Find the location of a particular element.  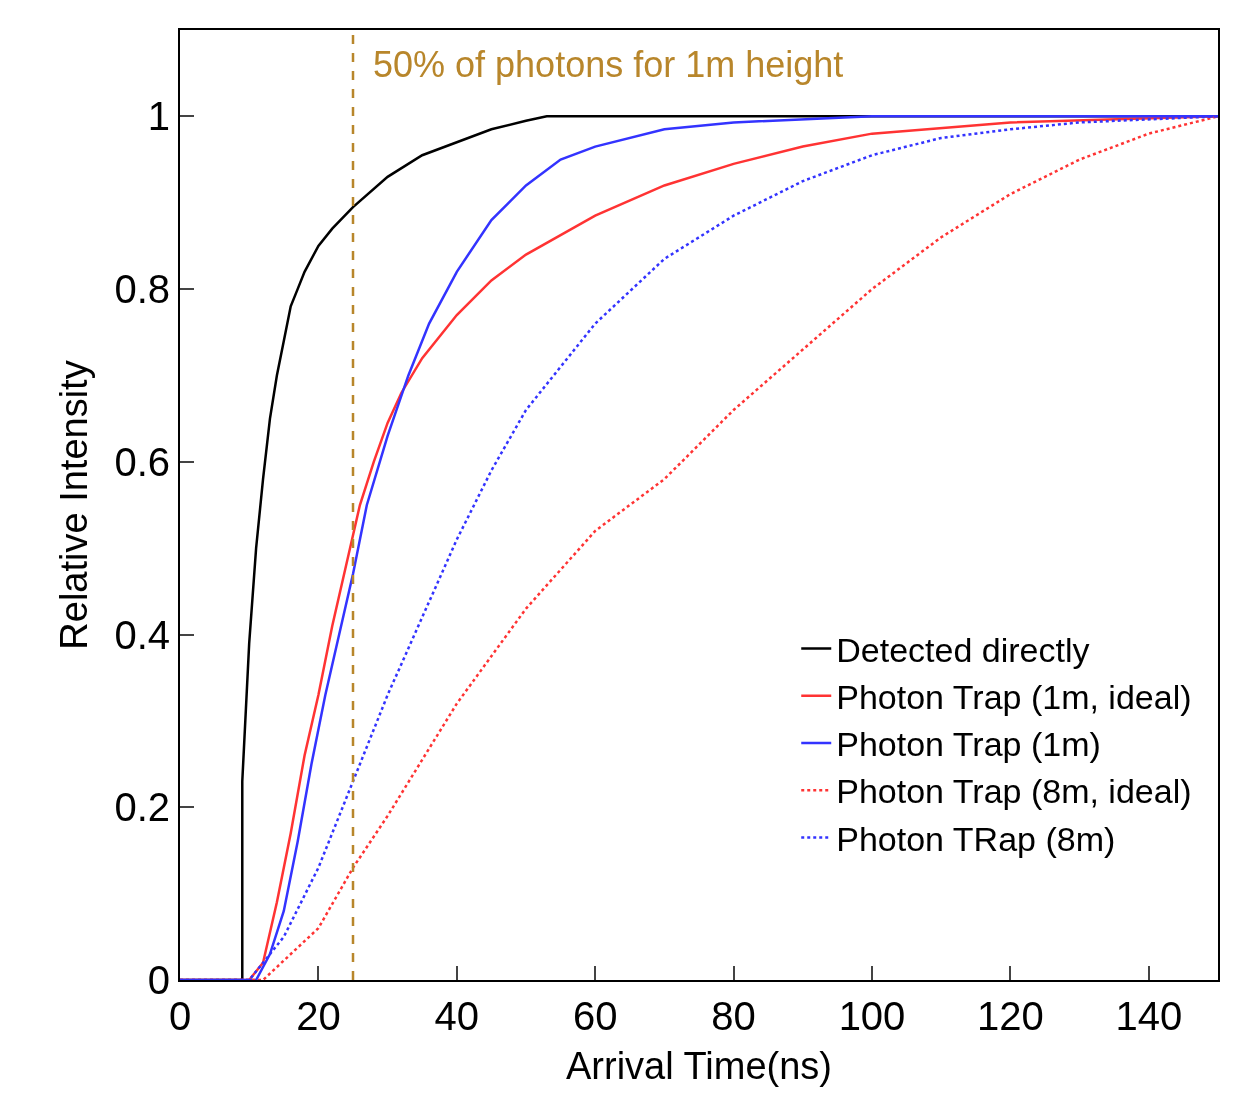

y-tick-label: 0.6 is located at coordinates (142, 461).